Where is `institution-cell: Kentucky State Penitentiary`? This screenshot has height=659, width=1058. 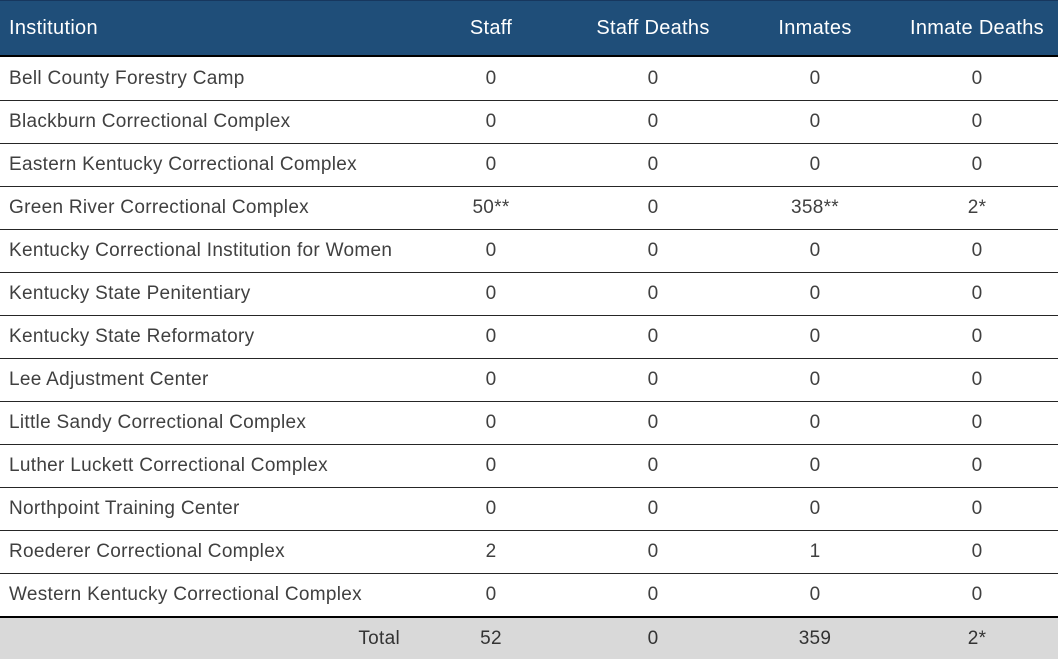
institution-cell: Kentucky State Penitentiary is located at coordinates (130, 293).